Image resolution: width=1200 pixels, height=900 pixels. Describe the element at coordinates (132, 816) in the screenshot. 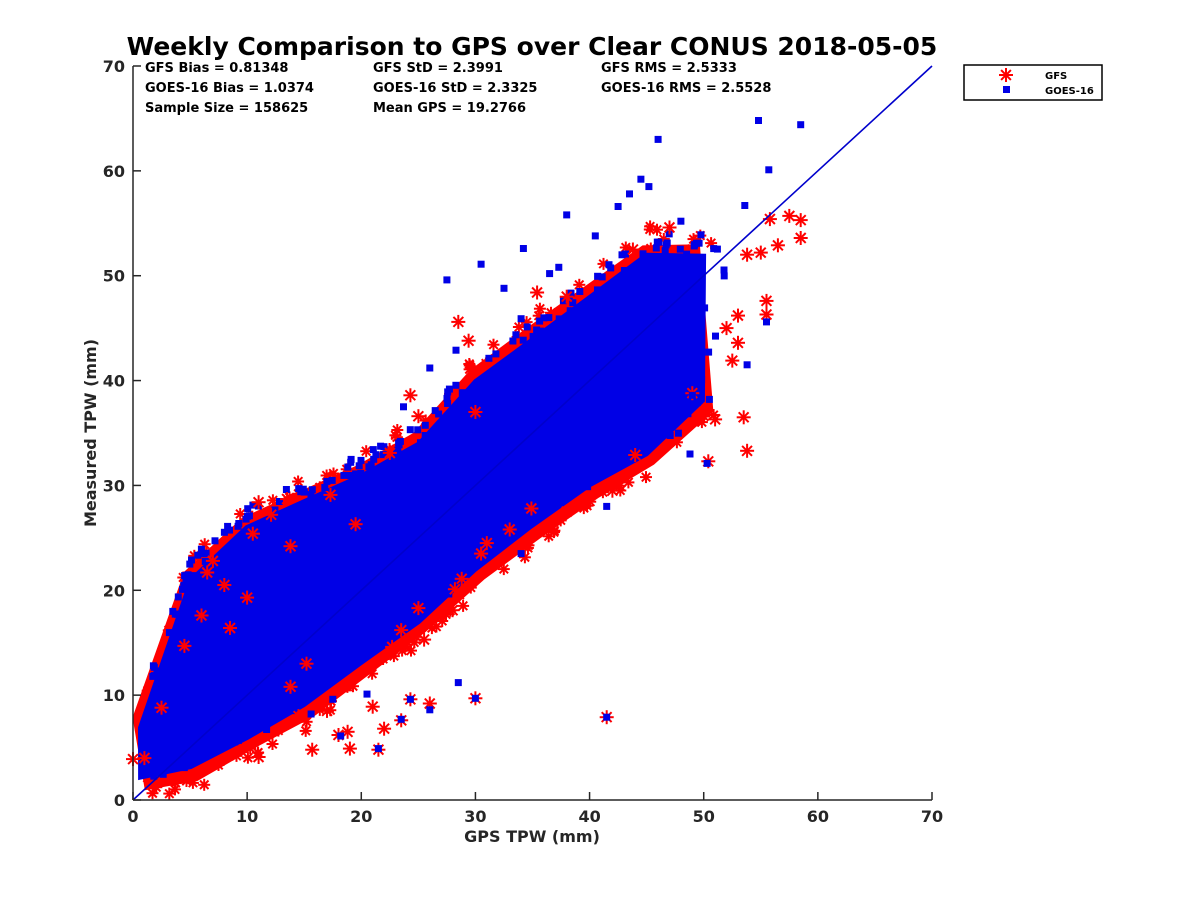

I see `x-tick-label: 0` at that location.